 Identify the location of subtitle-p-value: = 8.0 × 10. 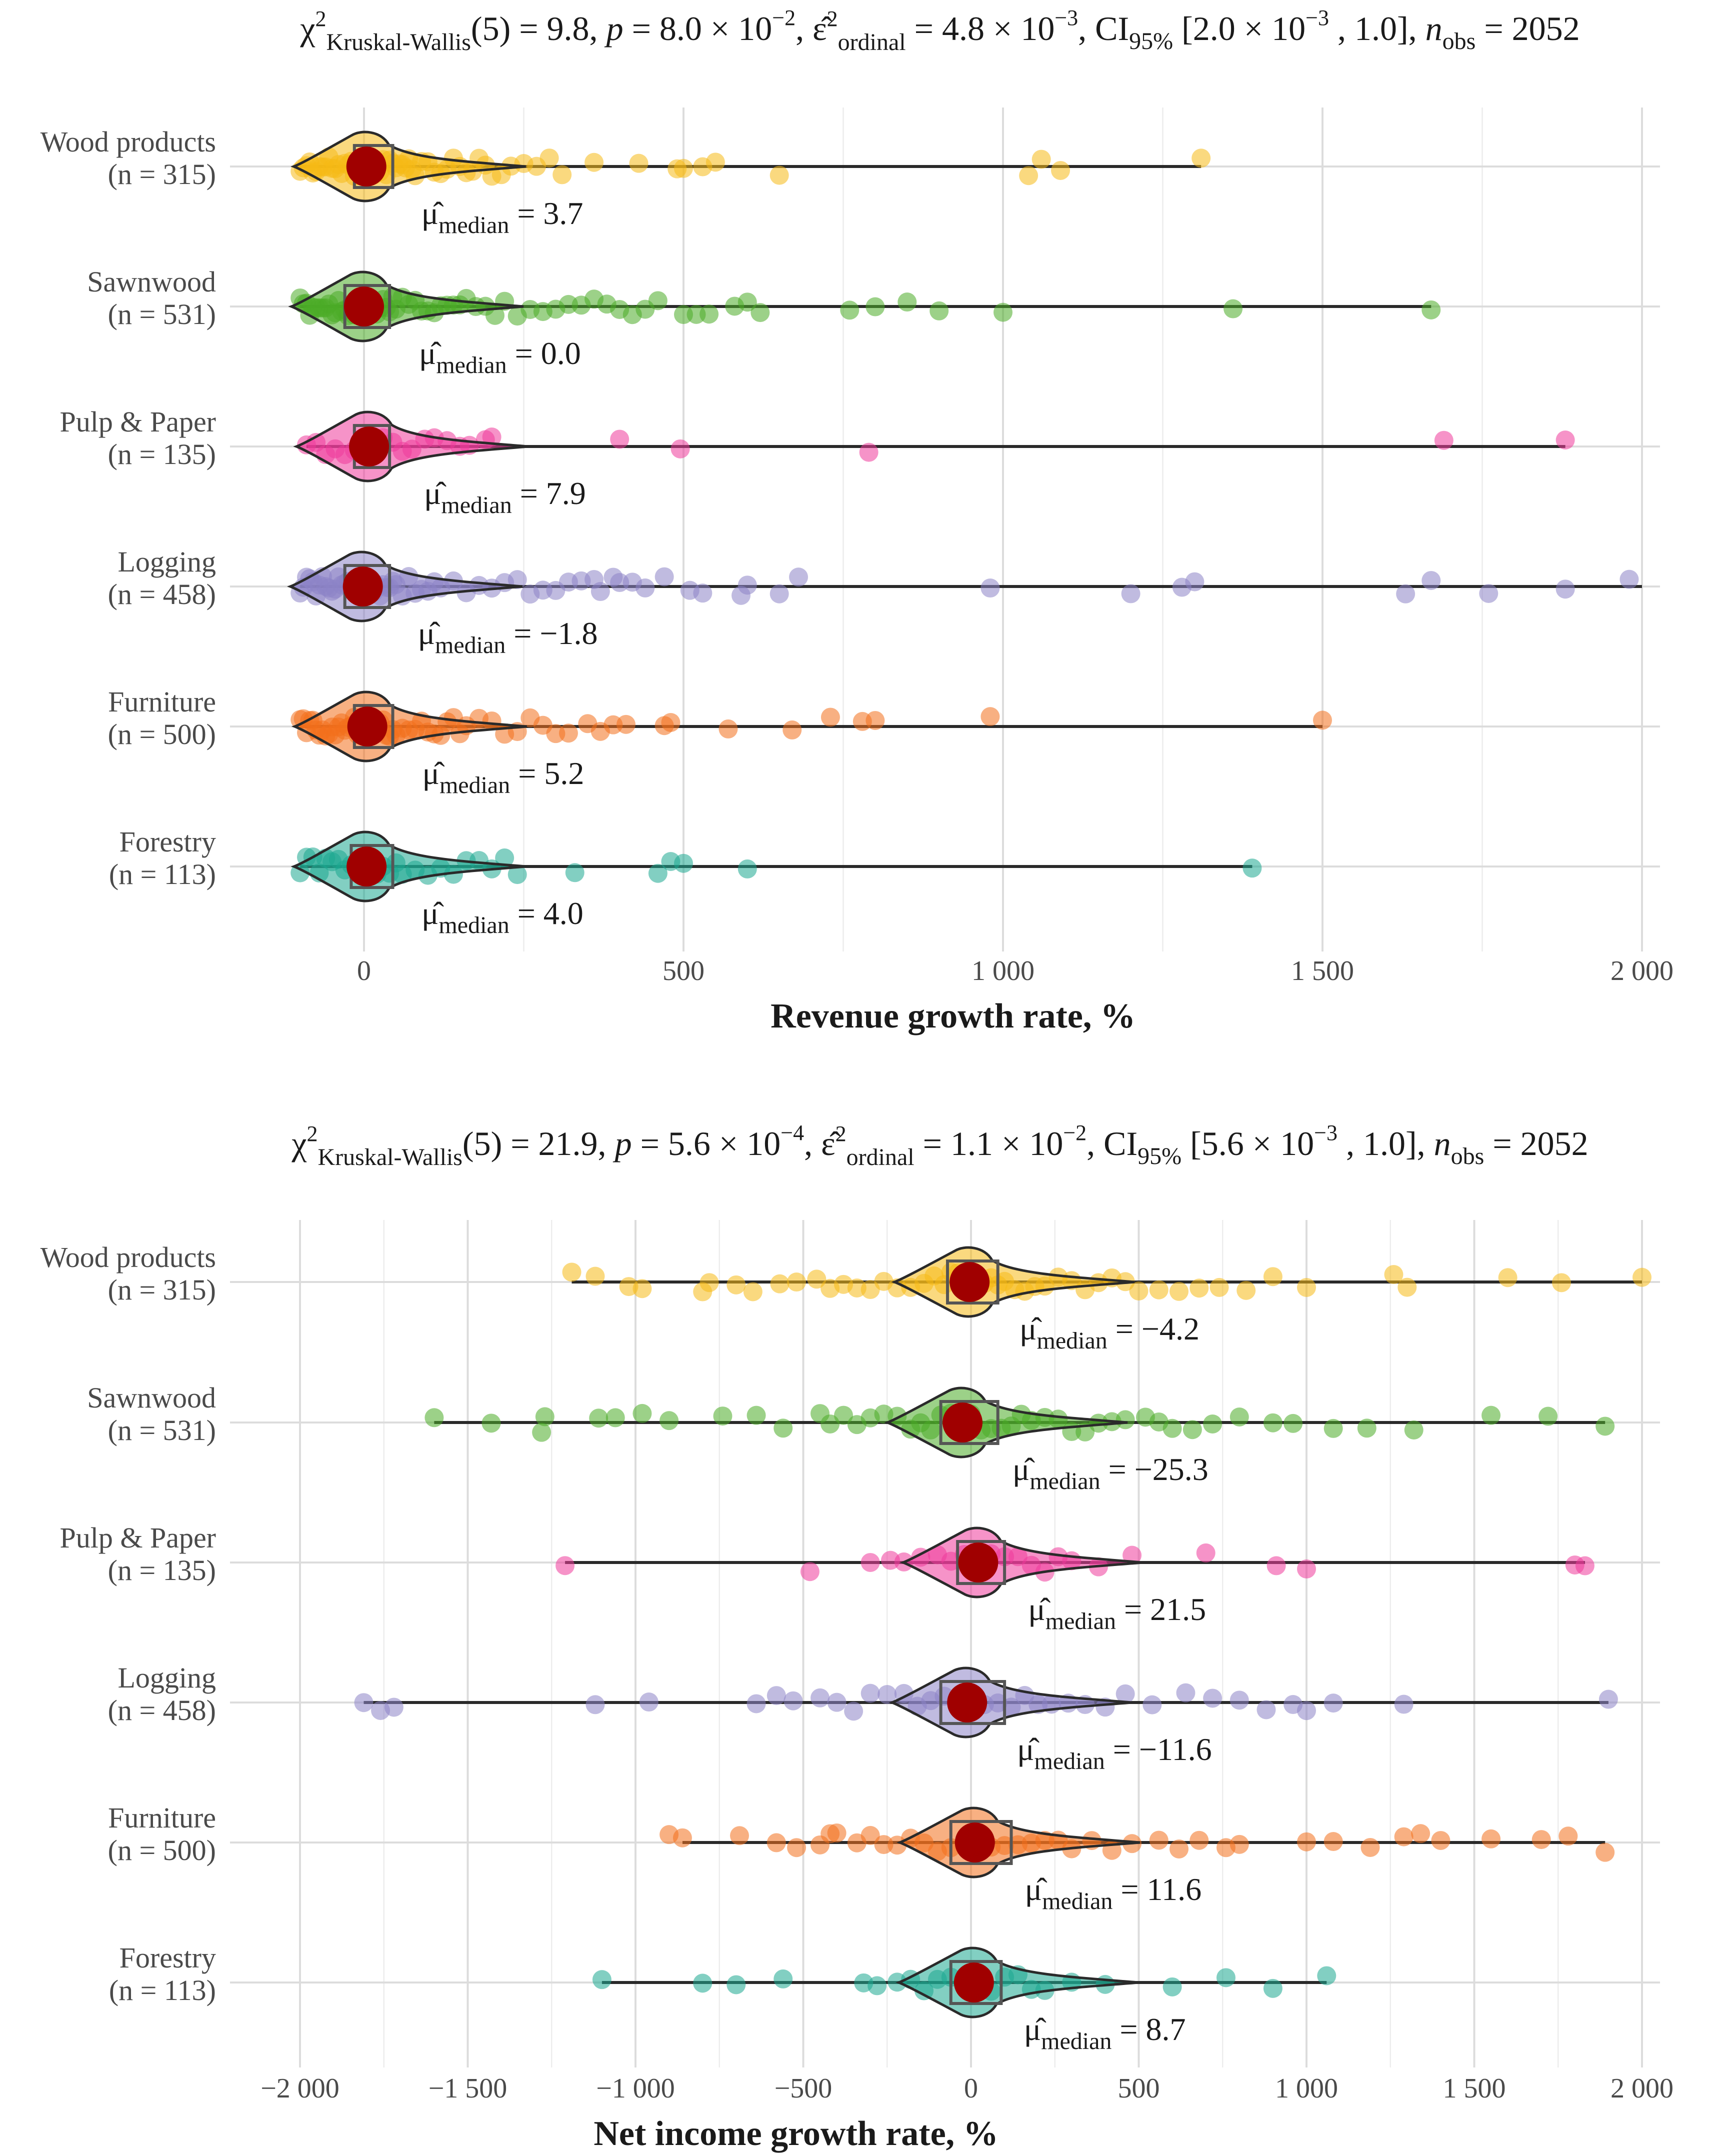
(698, 29).